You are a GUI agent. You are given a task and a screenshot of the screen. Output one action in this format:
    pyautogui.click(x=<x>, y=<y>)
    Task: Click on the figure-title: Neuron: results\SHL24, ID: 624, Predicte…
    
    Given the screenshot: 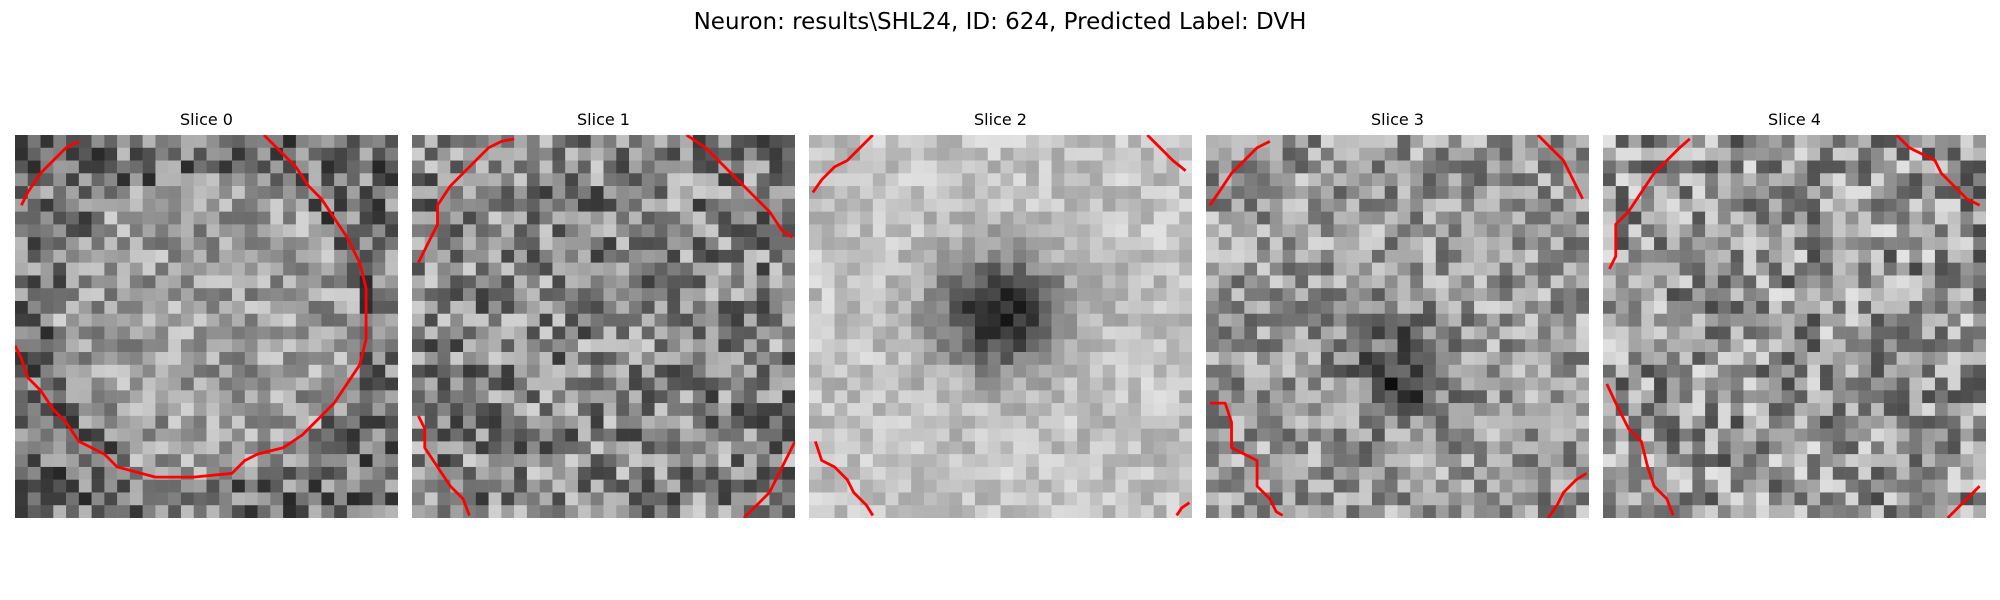 What is the action you would take?
    pyautogui.click(x=1000, y=22)
    